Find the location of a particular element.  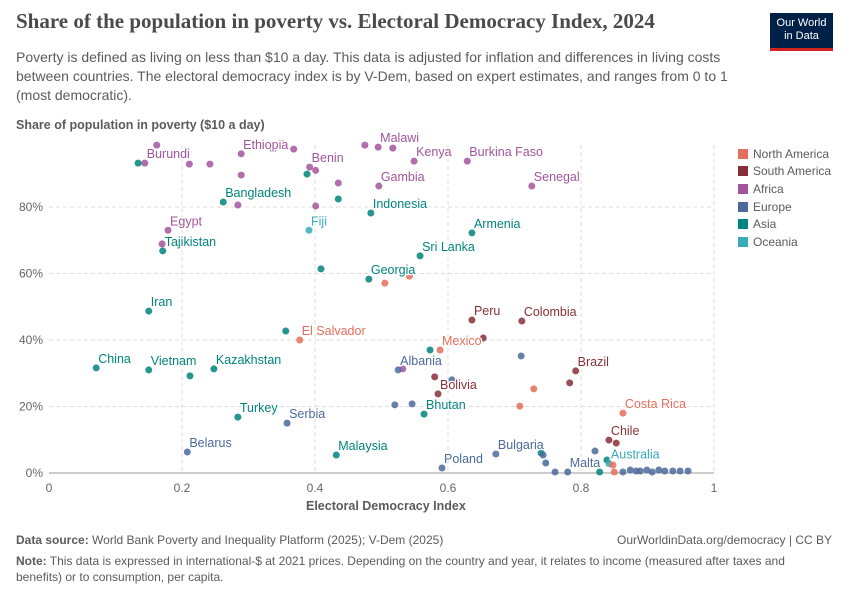

legend-item: Oceania is located at coordinates (784, 242).